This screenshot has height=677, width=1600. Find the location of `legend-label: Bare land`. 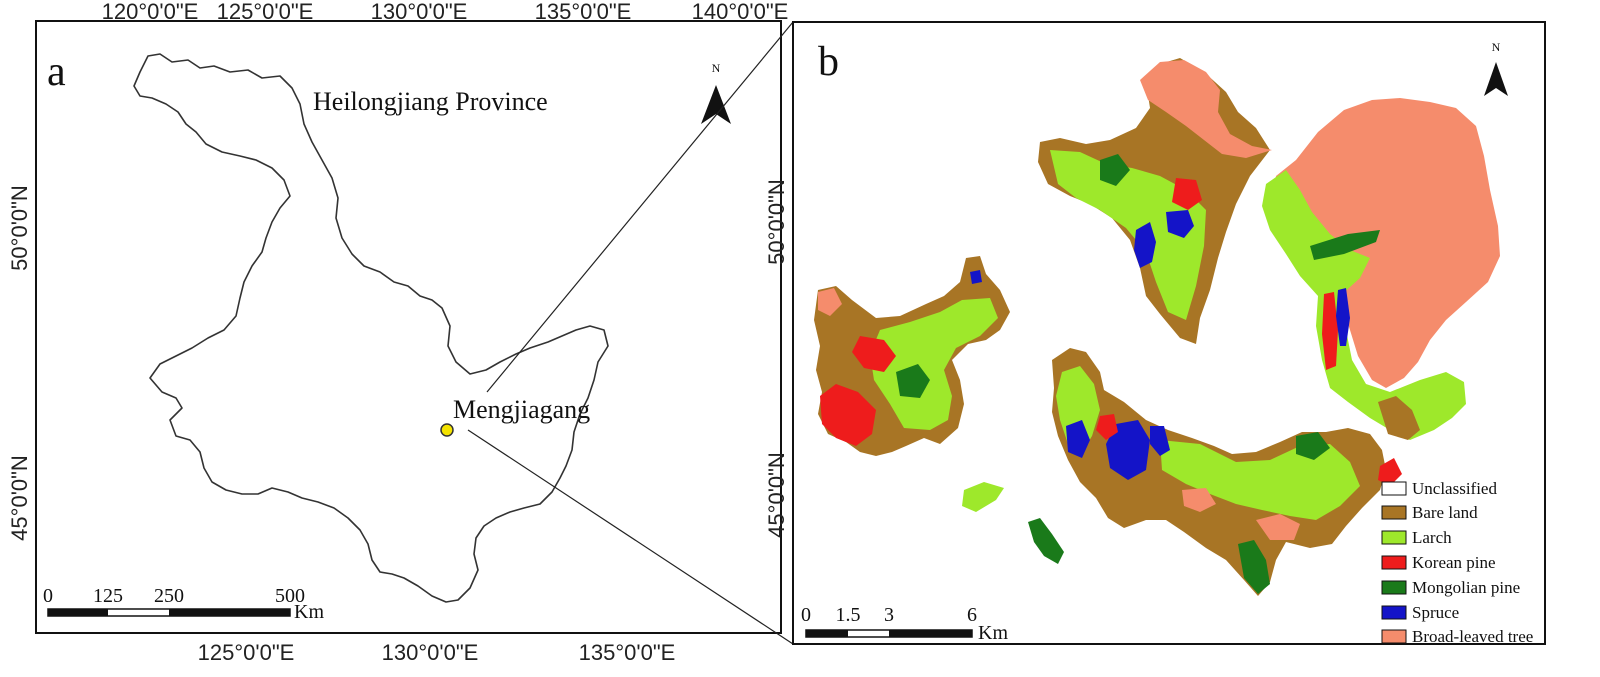

legend-label: Bare land is located at coordinates (1445, 512).